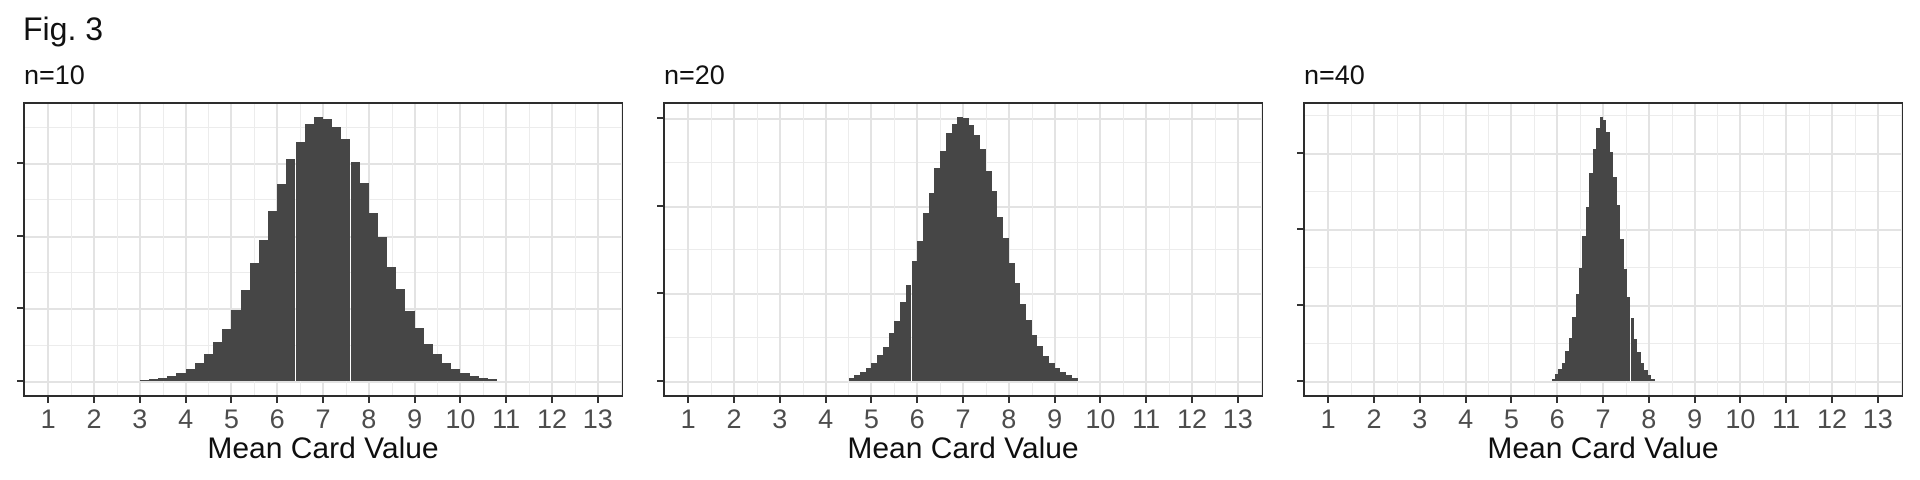  I want to click on facet-strip-label-n40: n=40, so click(1334, 75).